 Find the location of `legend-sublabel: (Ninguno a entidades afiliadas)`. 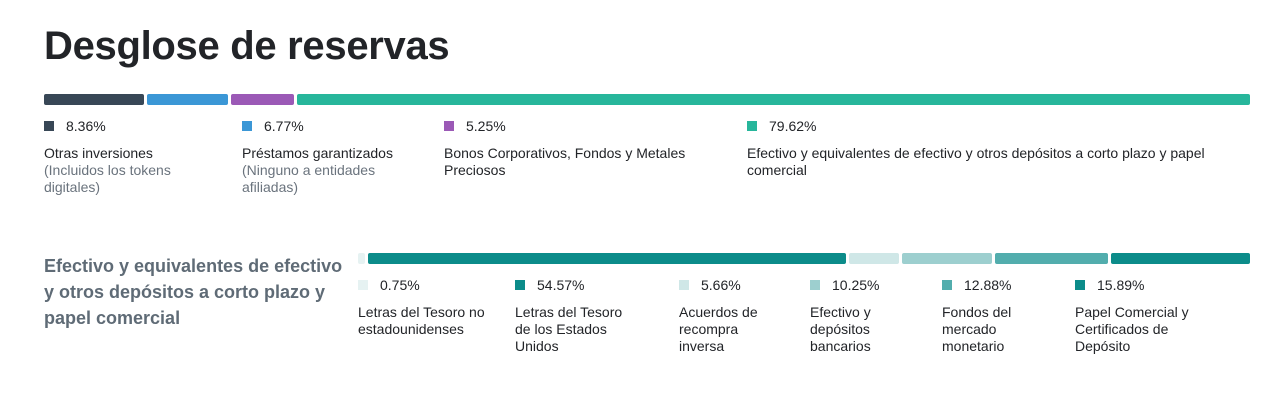

legend-sublabel: (Ninguno a entidades afiliadas) is located at coordinates (309, 178).